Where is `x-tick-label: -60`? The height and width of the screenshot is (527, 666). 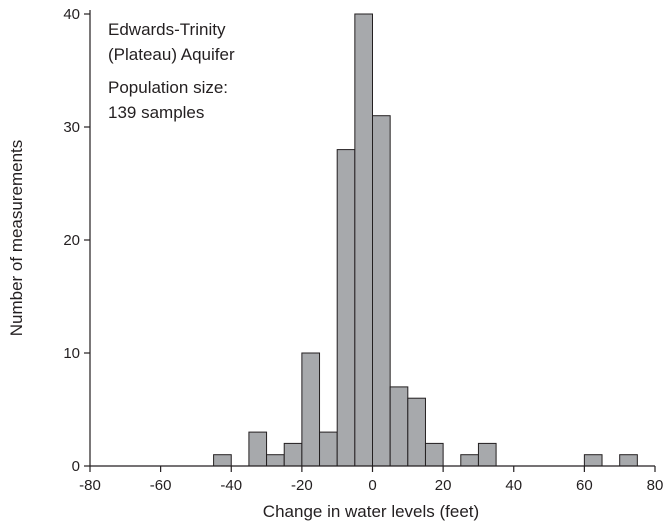
x-tick-label: -60 is located at coordinates (161, 485).